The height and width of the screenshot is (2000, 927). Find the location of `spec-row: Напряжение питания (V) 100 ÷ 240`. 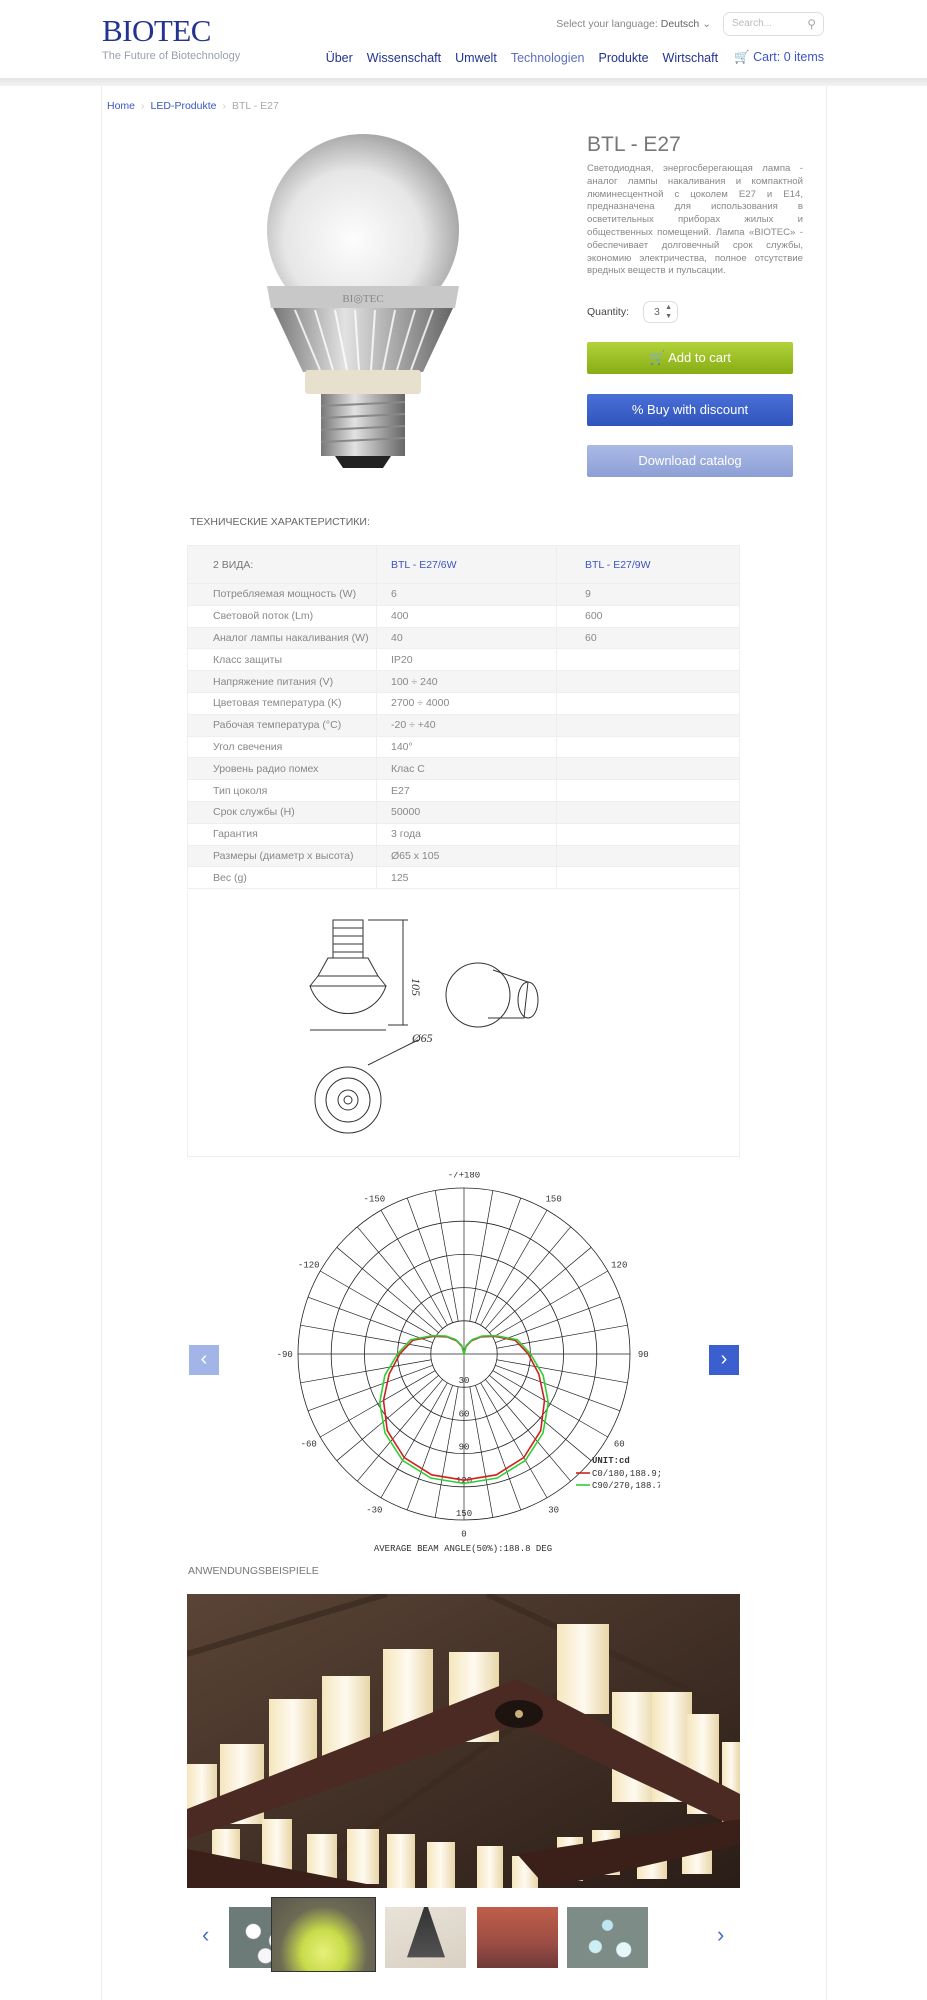

spec-row: Напряжение питания (V) 100 ÷ 240 is located at coordinates (463, 681).